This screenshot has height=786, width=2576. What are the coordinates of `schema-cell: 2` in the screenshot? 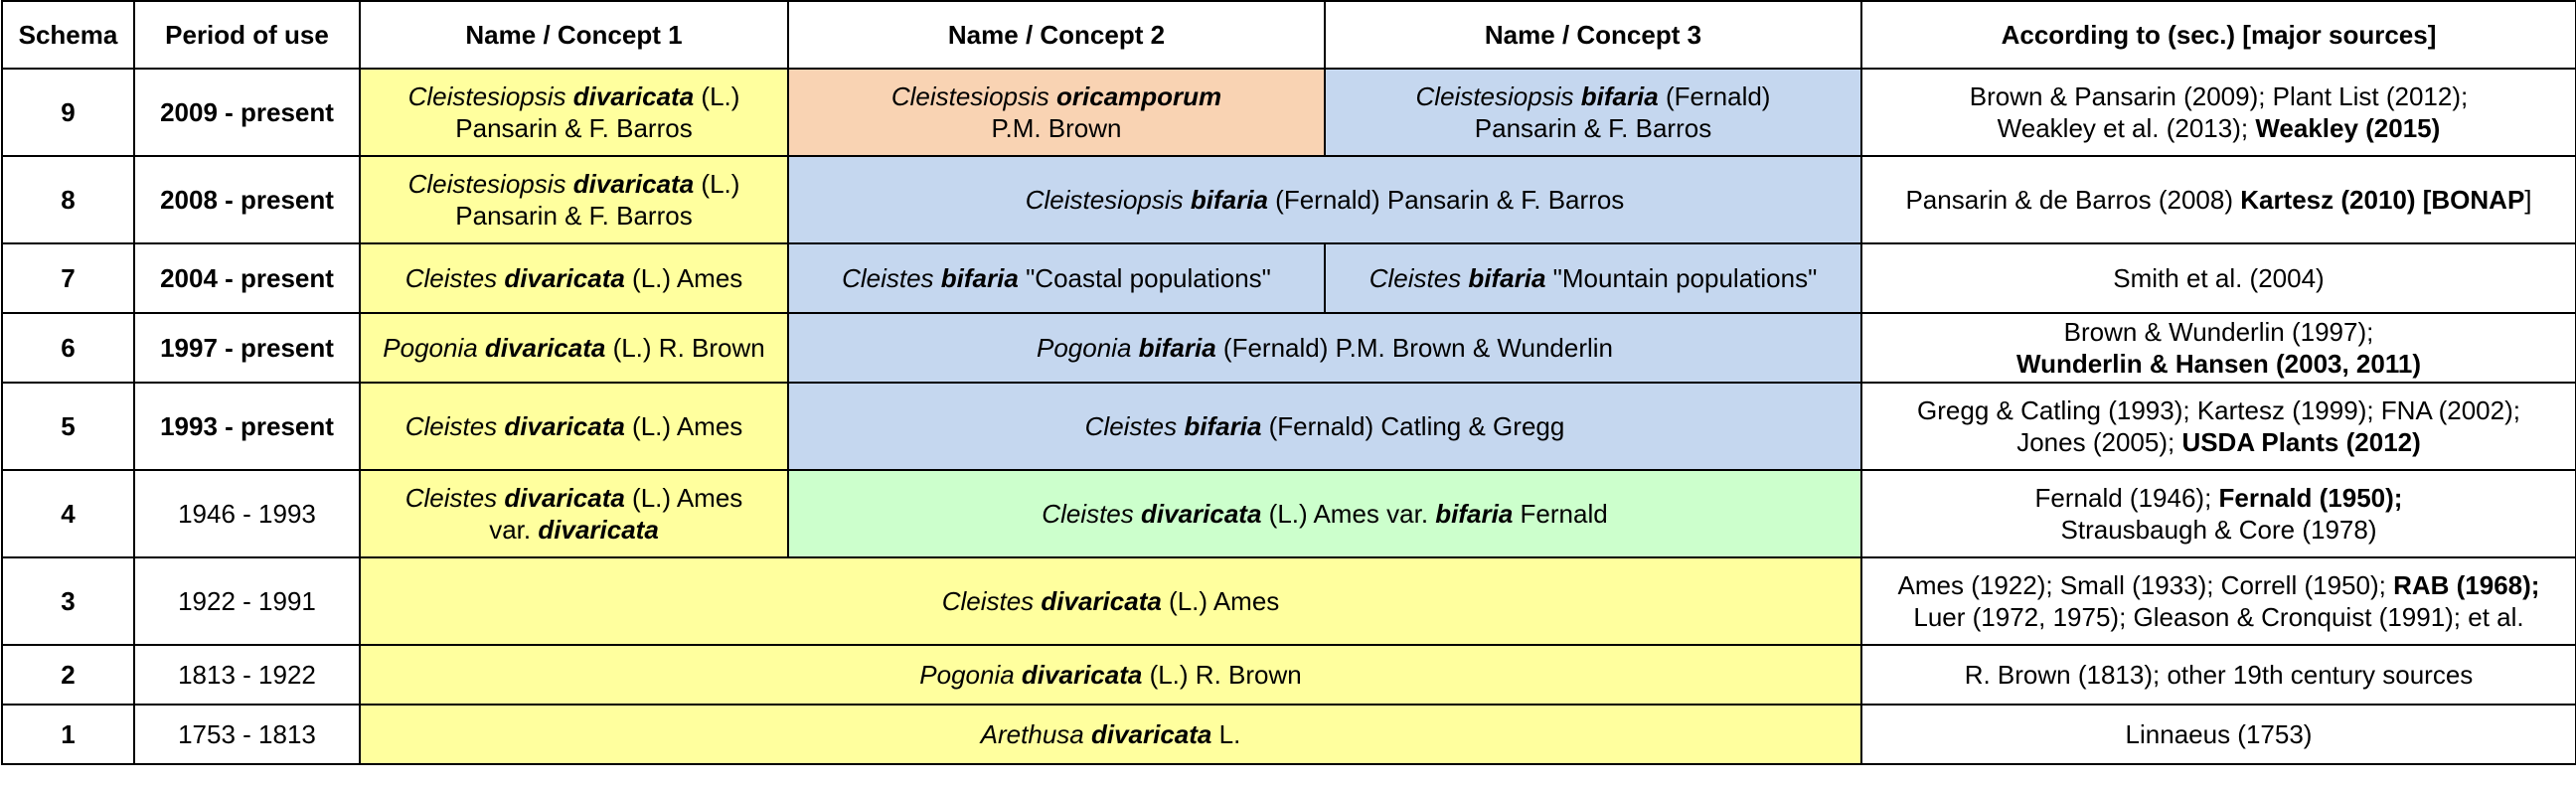 It's located at (68, 675).